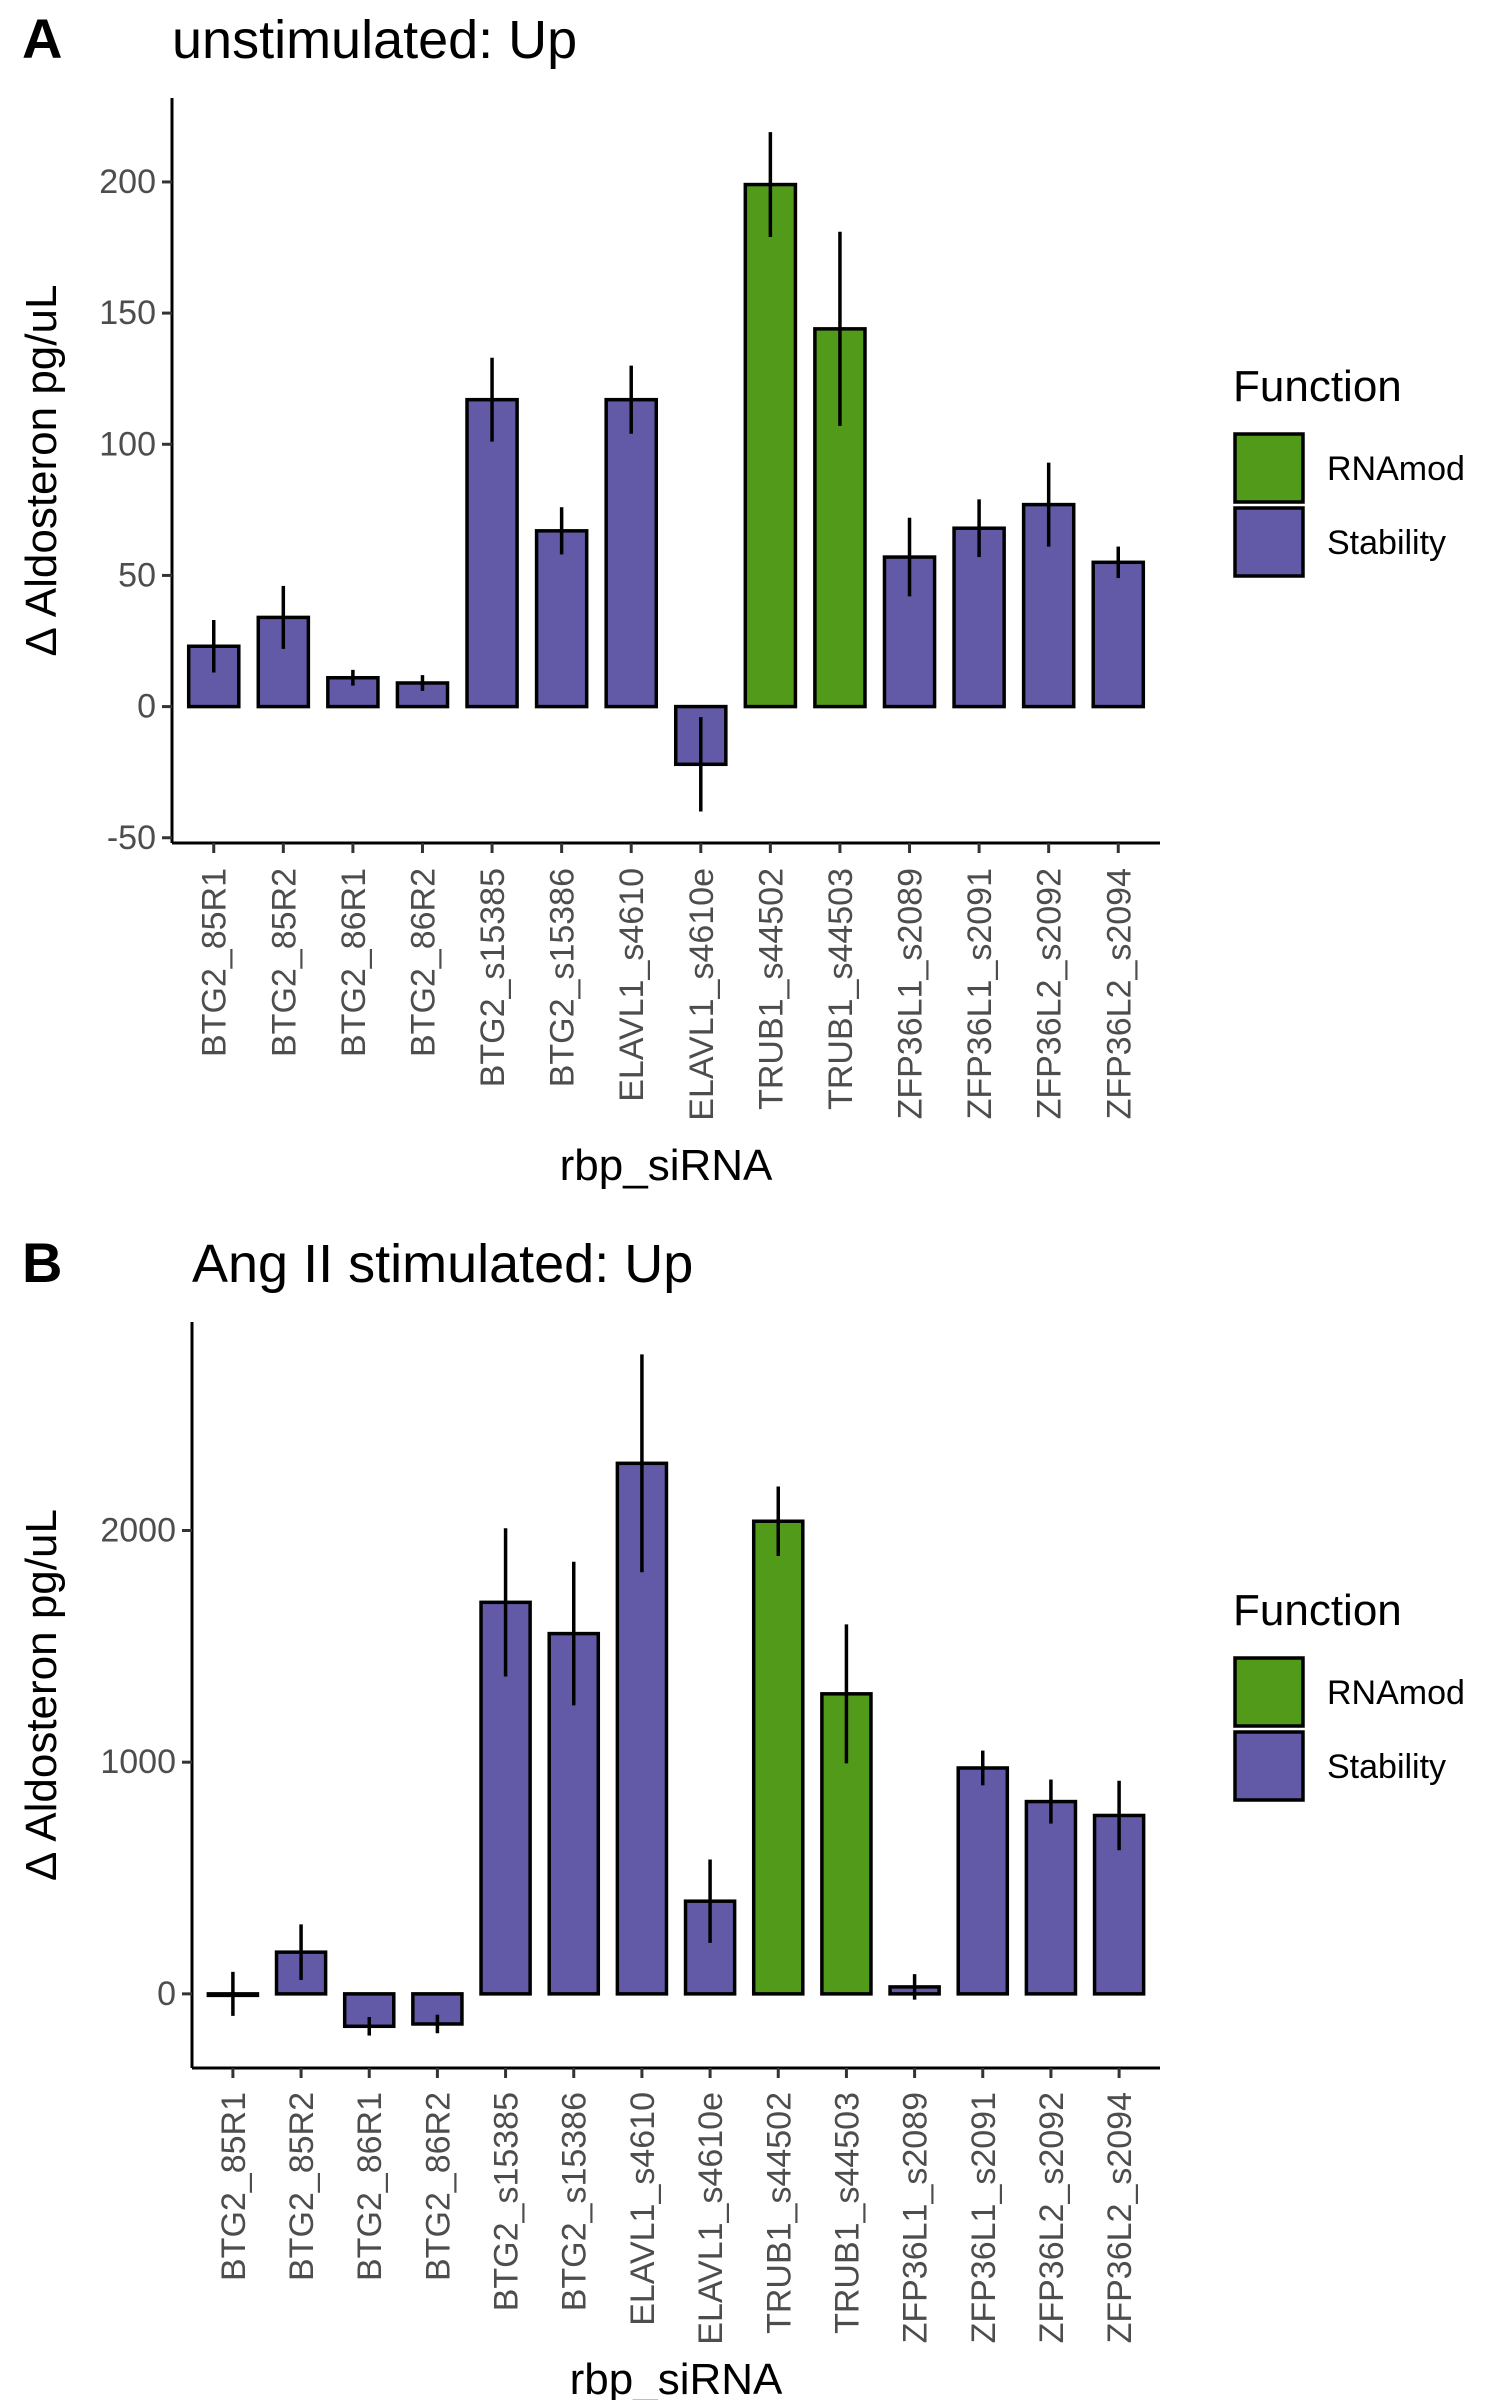 Image resolution: width=1500 pixels, height=2405 pixels. Describe the element at coordinates (138, 1762) in the screenshot. I see `y-tick-label: 1000` at that location.